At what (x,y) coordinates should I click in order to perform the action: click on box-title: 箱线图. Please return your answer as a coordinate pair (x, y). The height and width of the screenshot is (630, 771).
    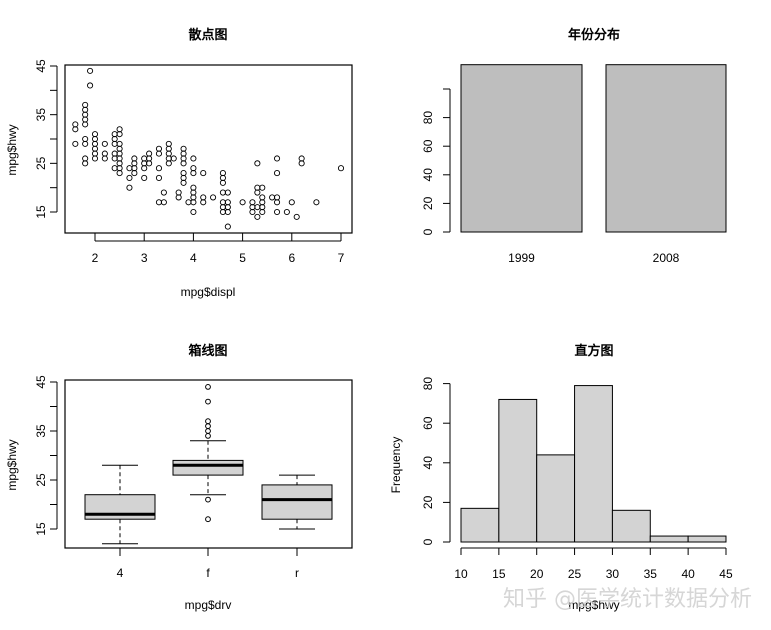
    Looking at the image, I should click on (207, 351).